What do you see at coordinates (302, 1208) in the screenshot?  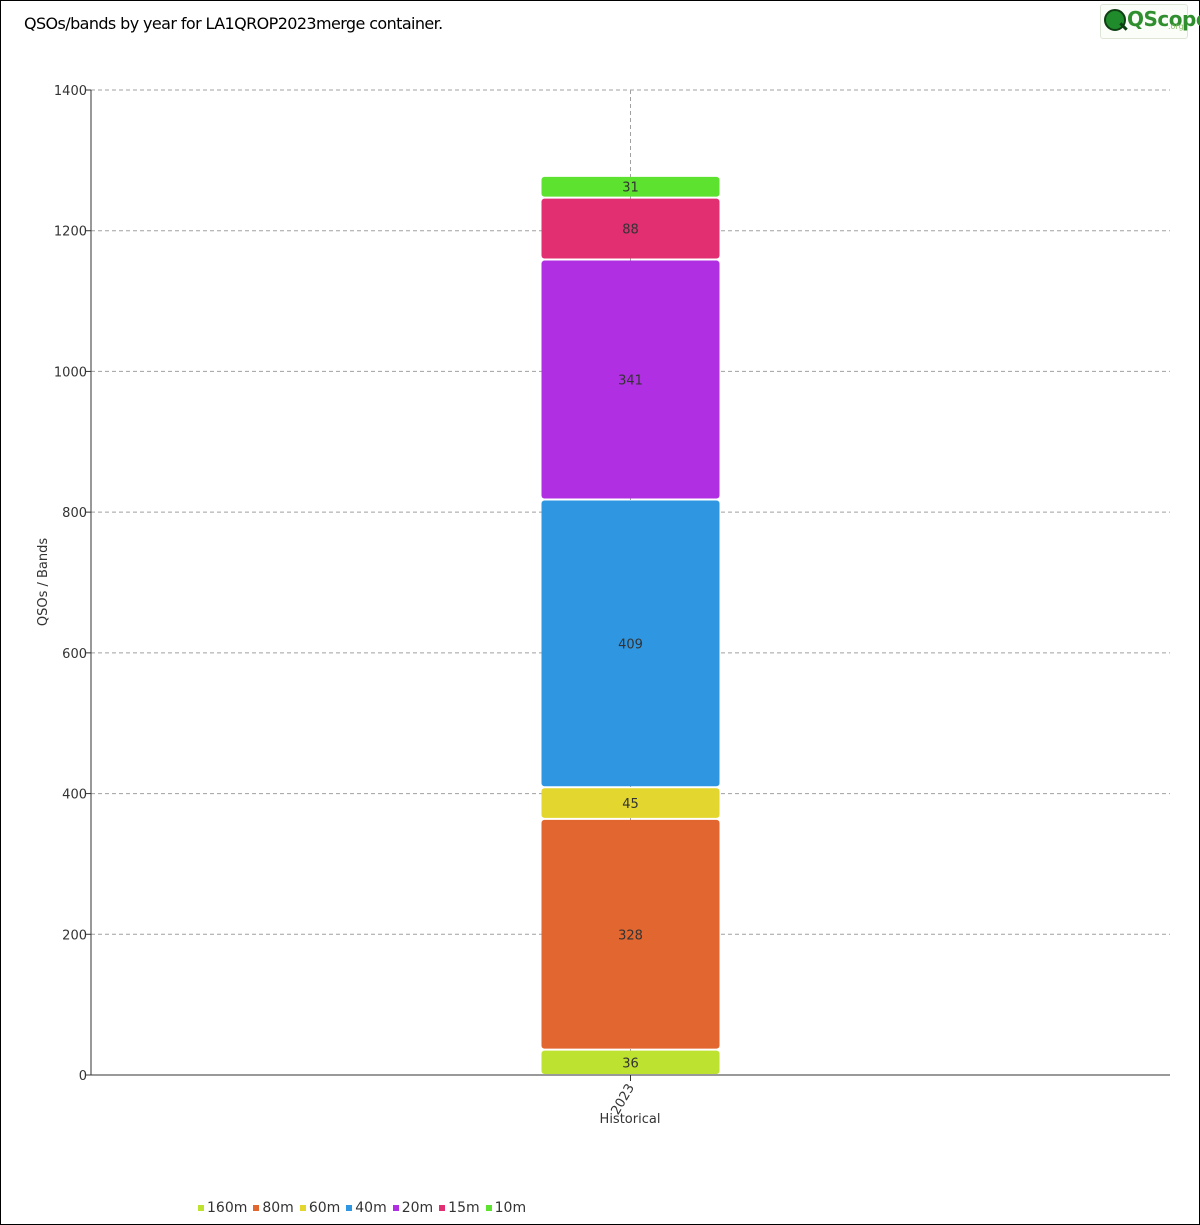 I see `legend-swatch-60m` at bounding box center [302, 1208].